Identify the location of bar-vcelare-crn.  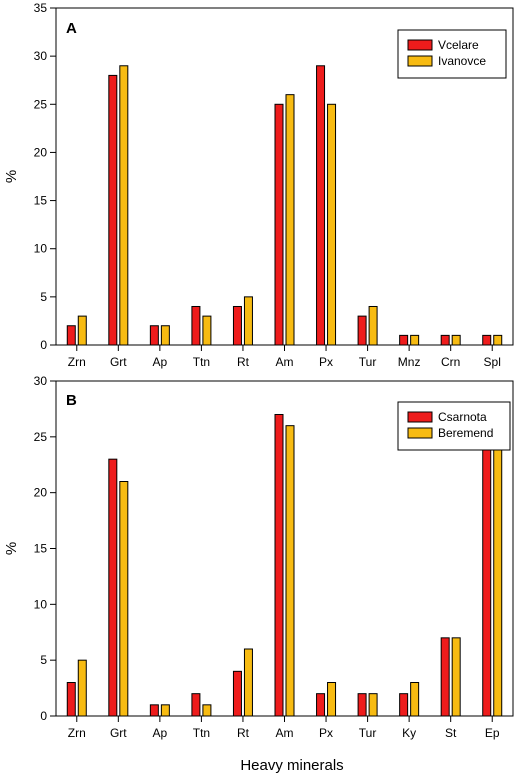
(445, 340).